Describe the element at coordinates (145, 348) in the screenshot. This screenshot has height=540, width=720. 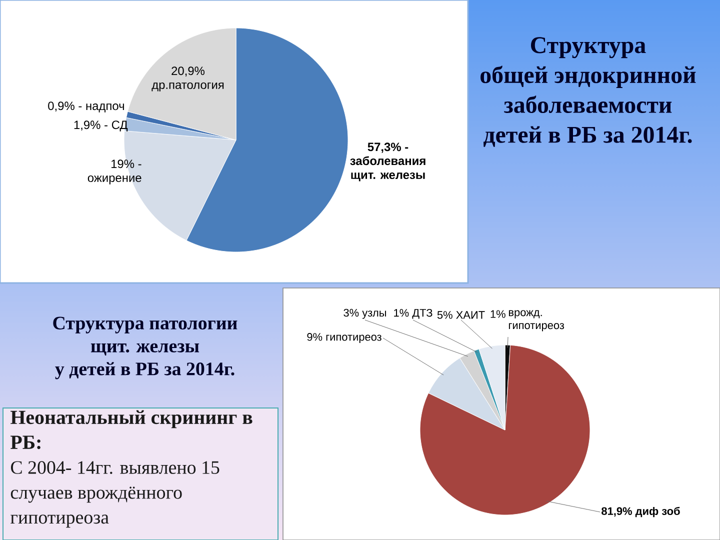
I see `text: Структура патологии щит. железы у детей в РБ за 2014г.` at that location.